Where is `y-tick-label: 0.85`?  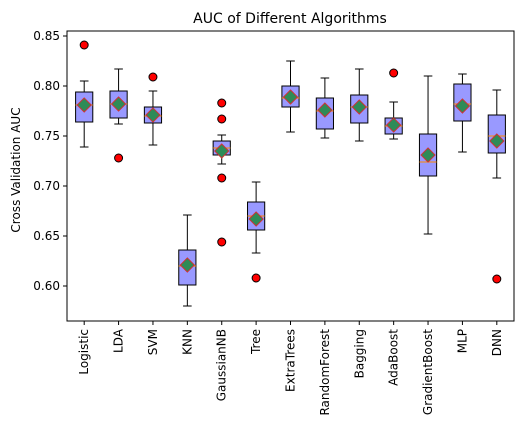
y-tick-label: 0.85 is located at coordinates (46, 36).